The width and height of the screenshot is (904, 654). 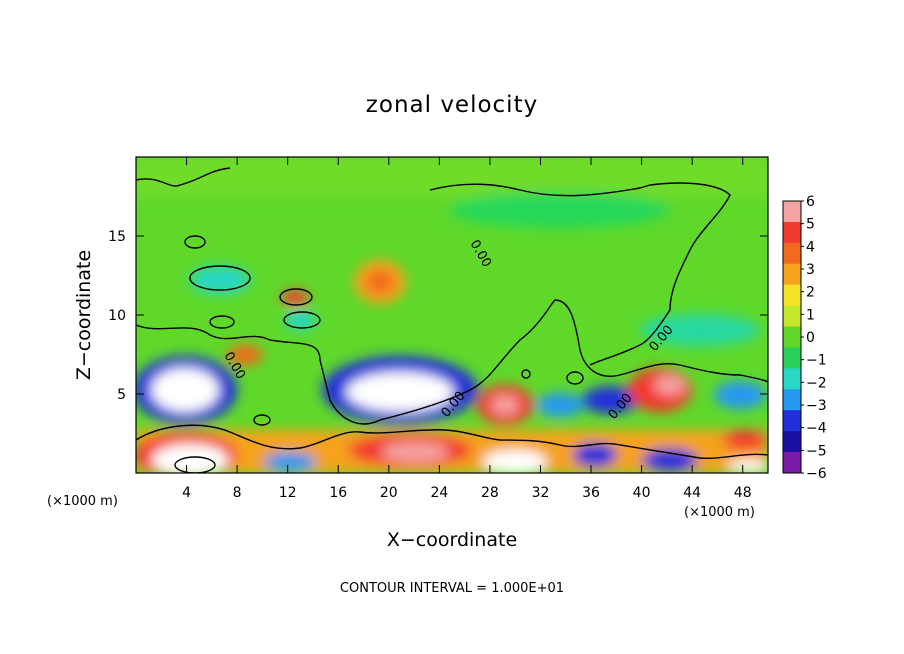 I want to click on colorbar-tick-label: −6, so click(x=816, y=474).